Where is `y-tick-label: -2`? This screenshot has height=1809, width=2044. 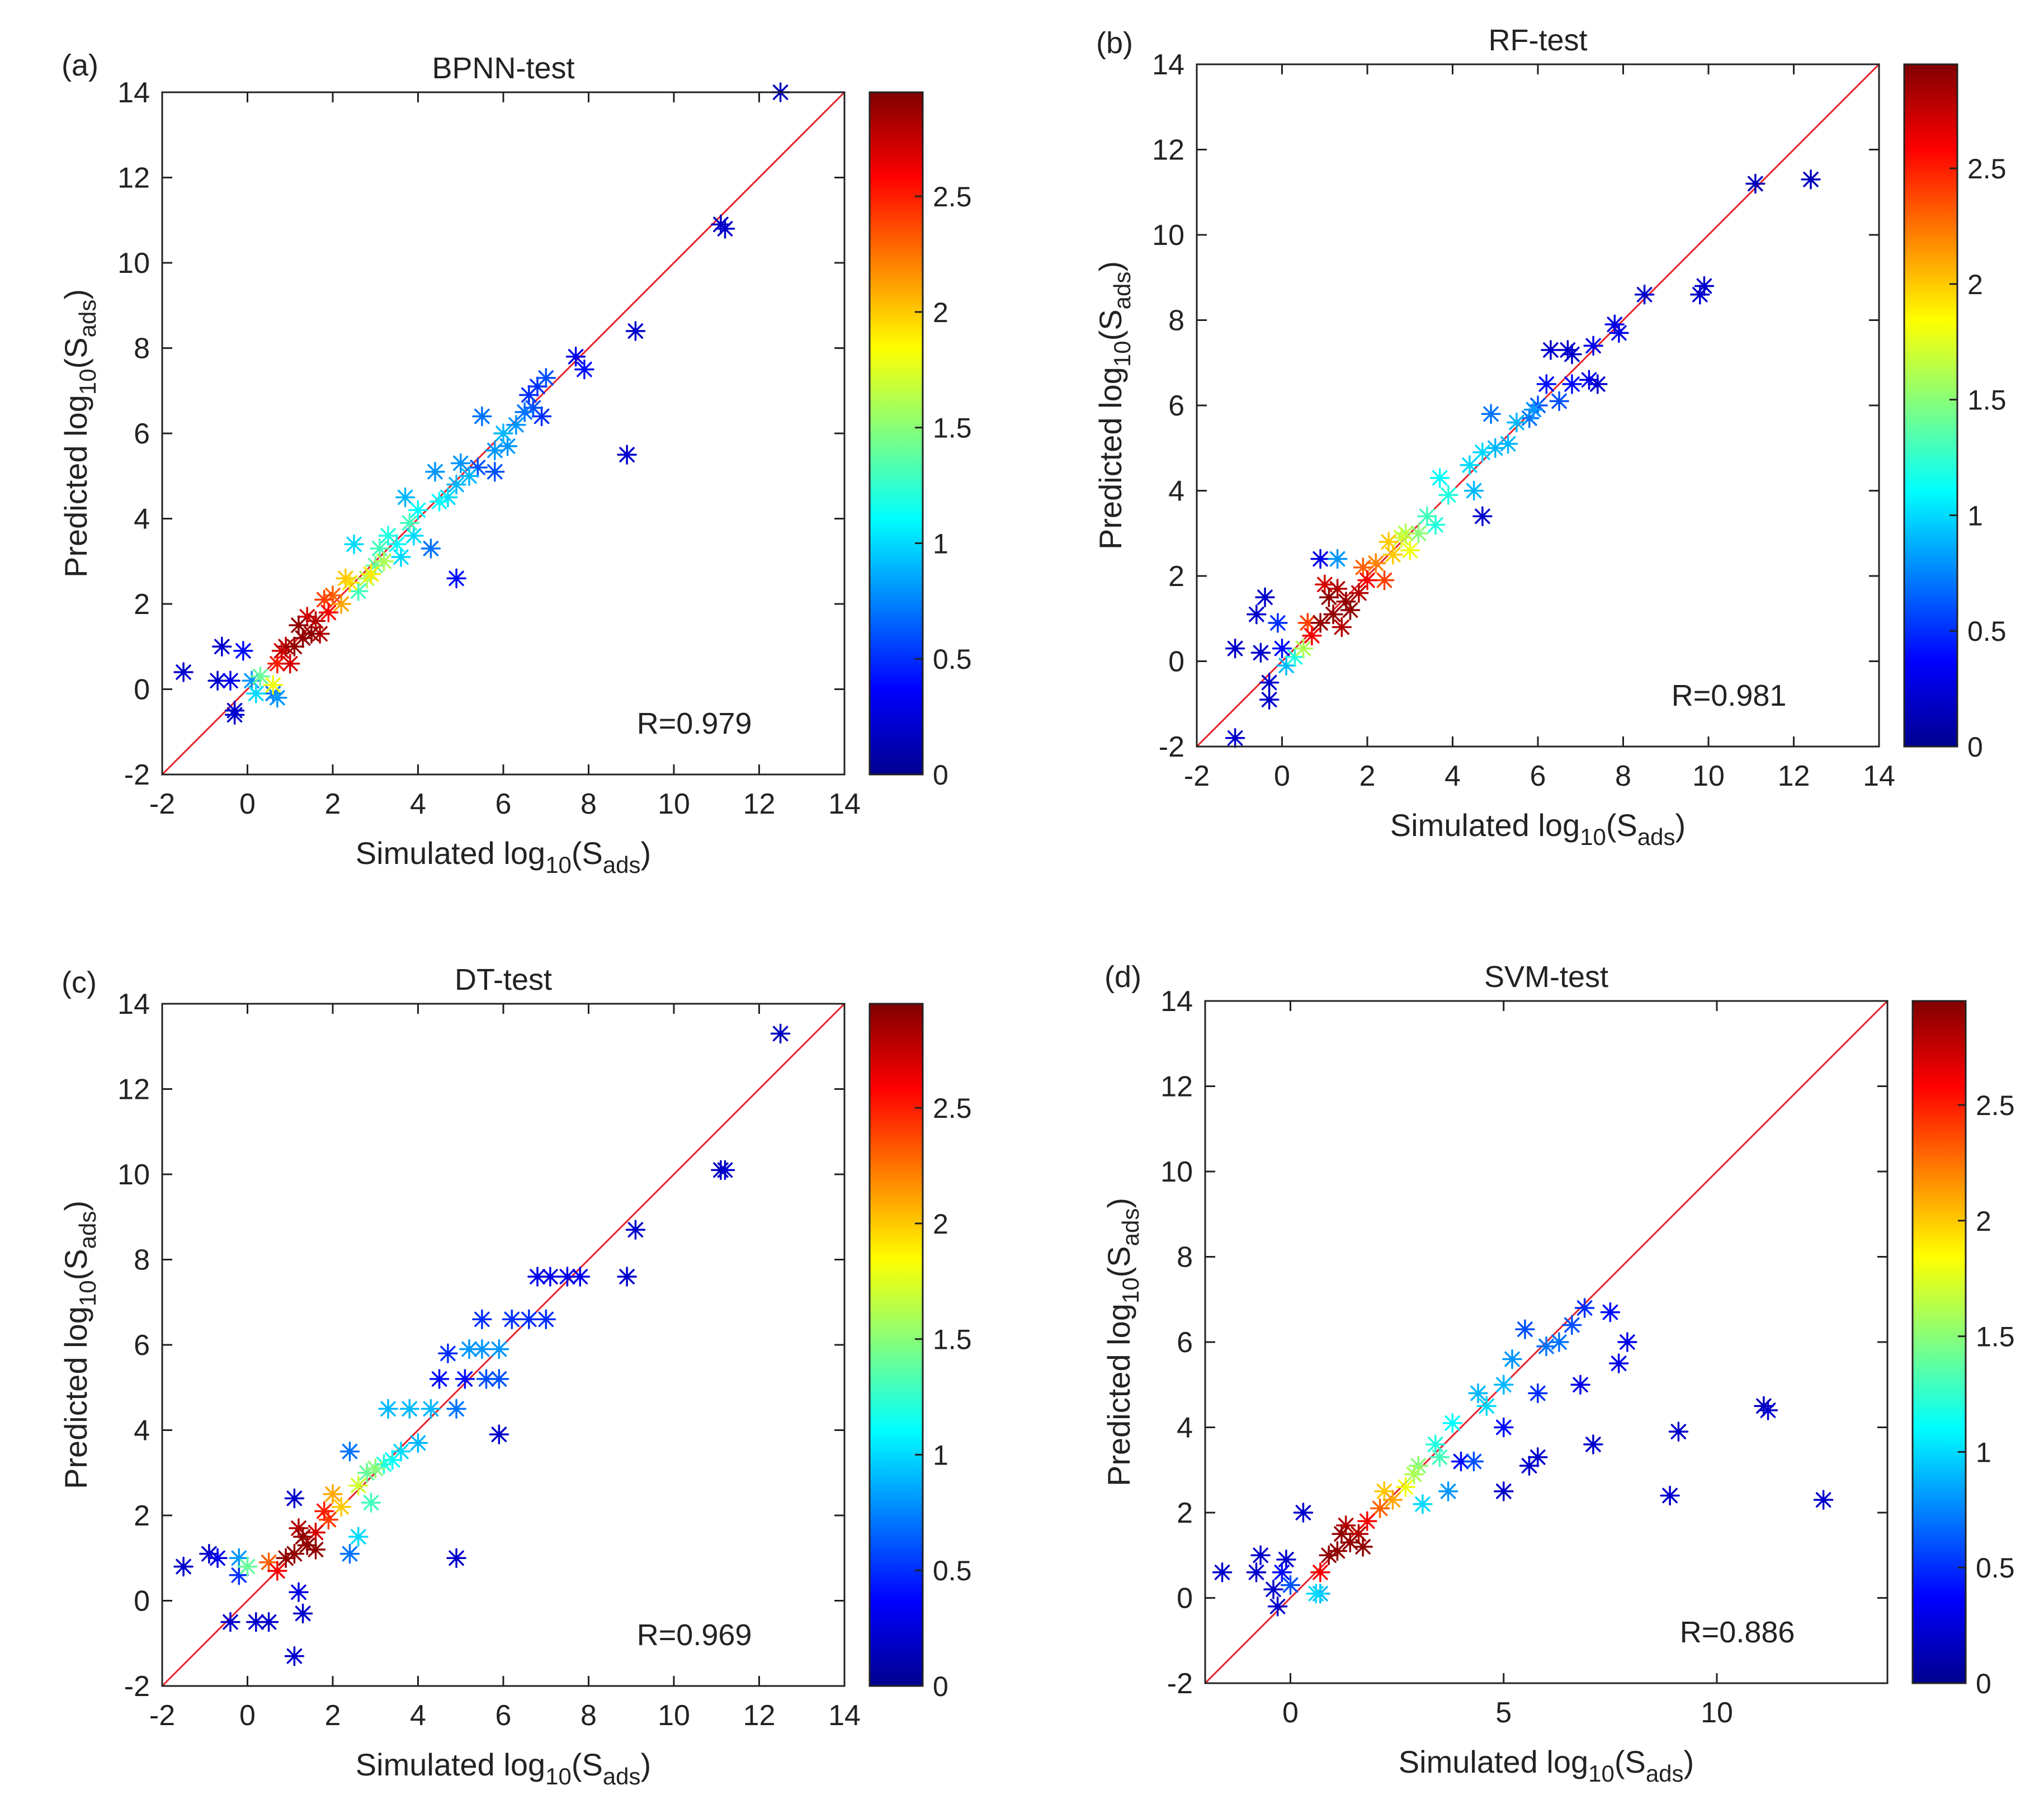
y-tick-label: -2 is located at coordinates (137, 1686).